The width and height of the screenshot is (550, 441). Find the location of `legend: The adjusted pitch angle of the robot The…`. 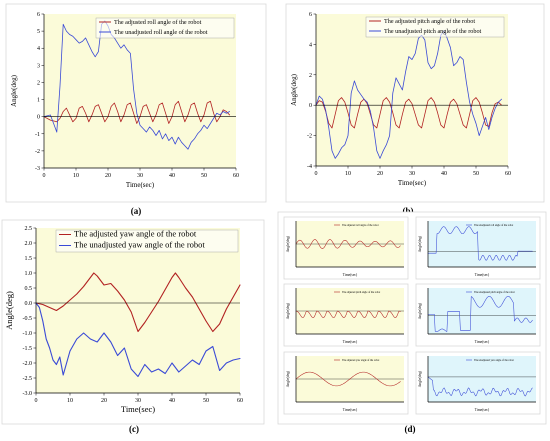

legend: The adjusted pitch angle of the robot The… is located at coordinates (435, 27).